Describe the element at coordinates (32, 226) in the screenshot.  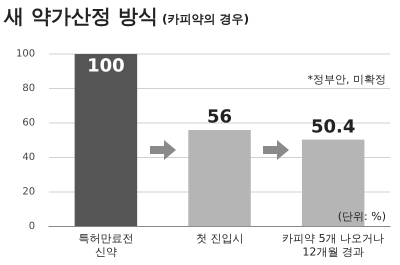
I see `y-tick-label: 0` at that location.